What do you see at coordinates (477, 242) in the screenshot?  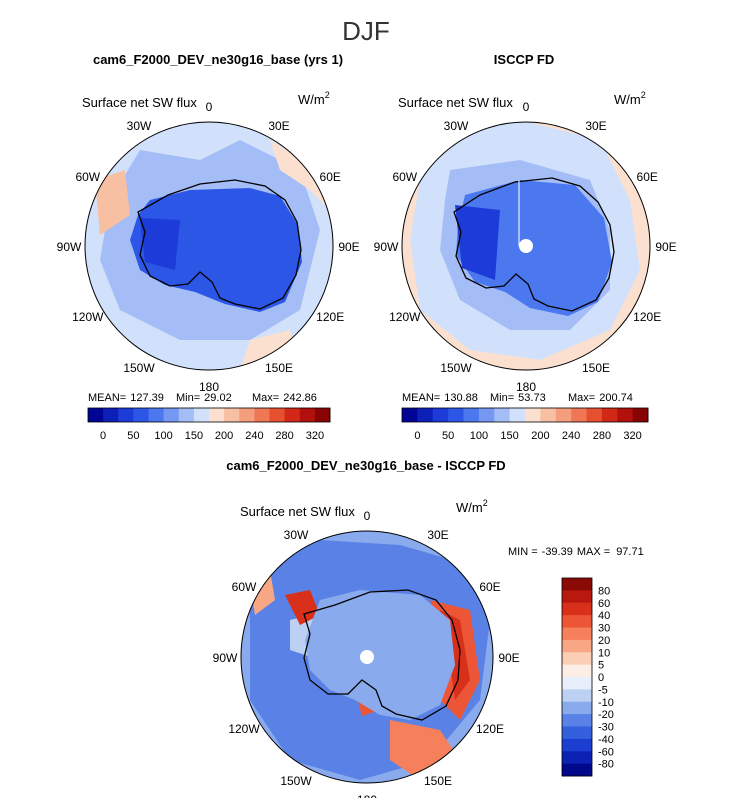 I see `plateau-field` at bounding box center [477, 242].